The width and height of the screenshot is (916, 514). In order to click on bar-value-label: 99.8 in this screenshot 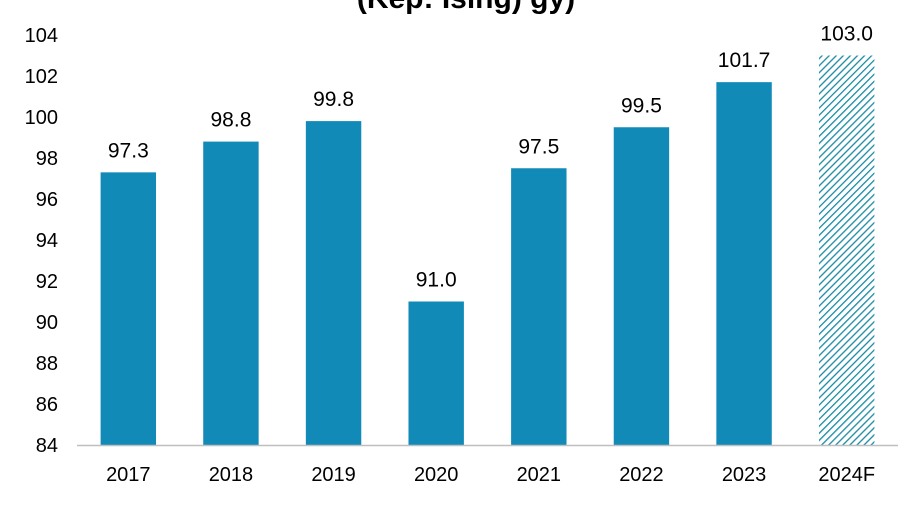, I will do `click(333, 99)`.